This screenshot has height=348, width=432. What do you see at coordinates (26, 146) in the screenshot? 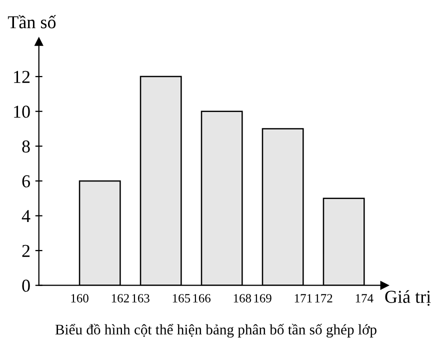
I see `y-tick-label: 8` at bounding box center [26, 146].